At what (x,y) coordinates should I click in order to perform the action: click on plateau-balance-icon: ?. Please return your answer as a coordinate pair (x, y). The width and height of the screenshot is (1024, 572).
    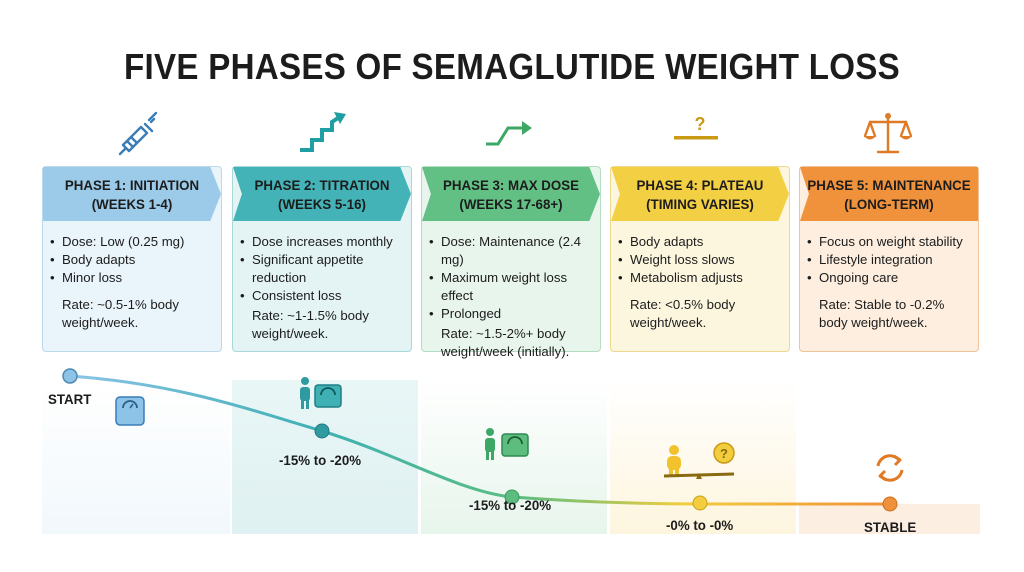
    Looking at the image, I should click on (699, 460).